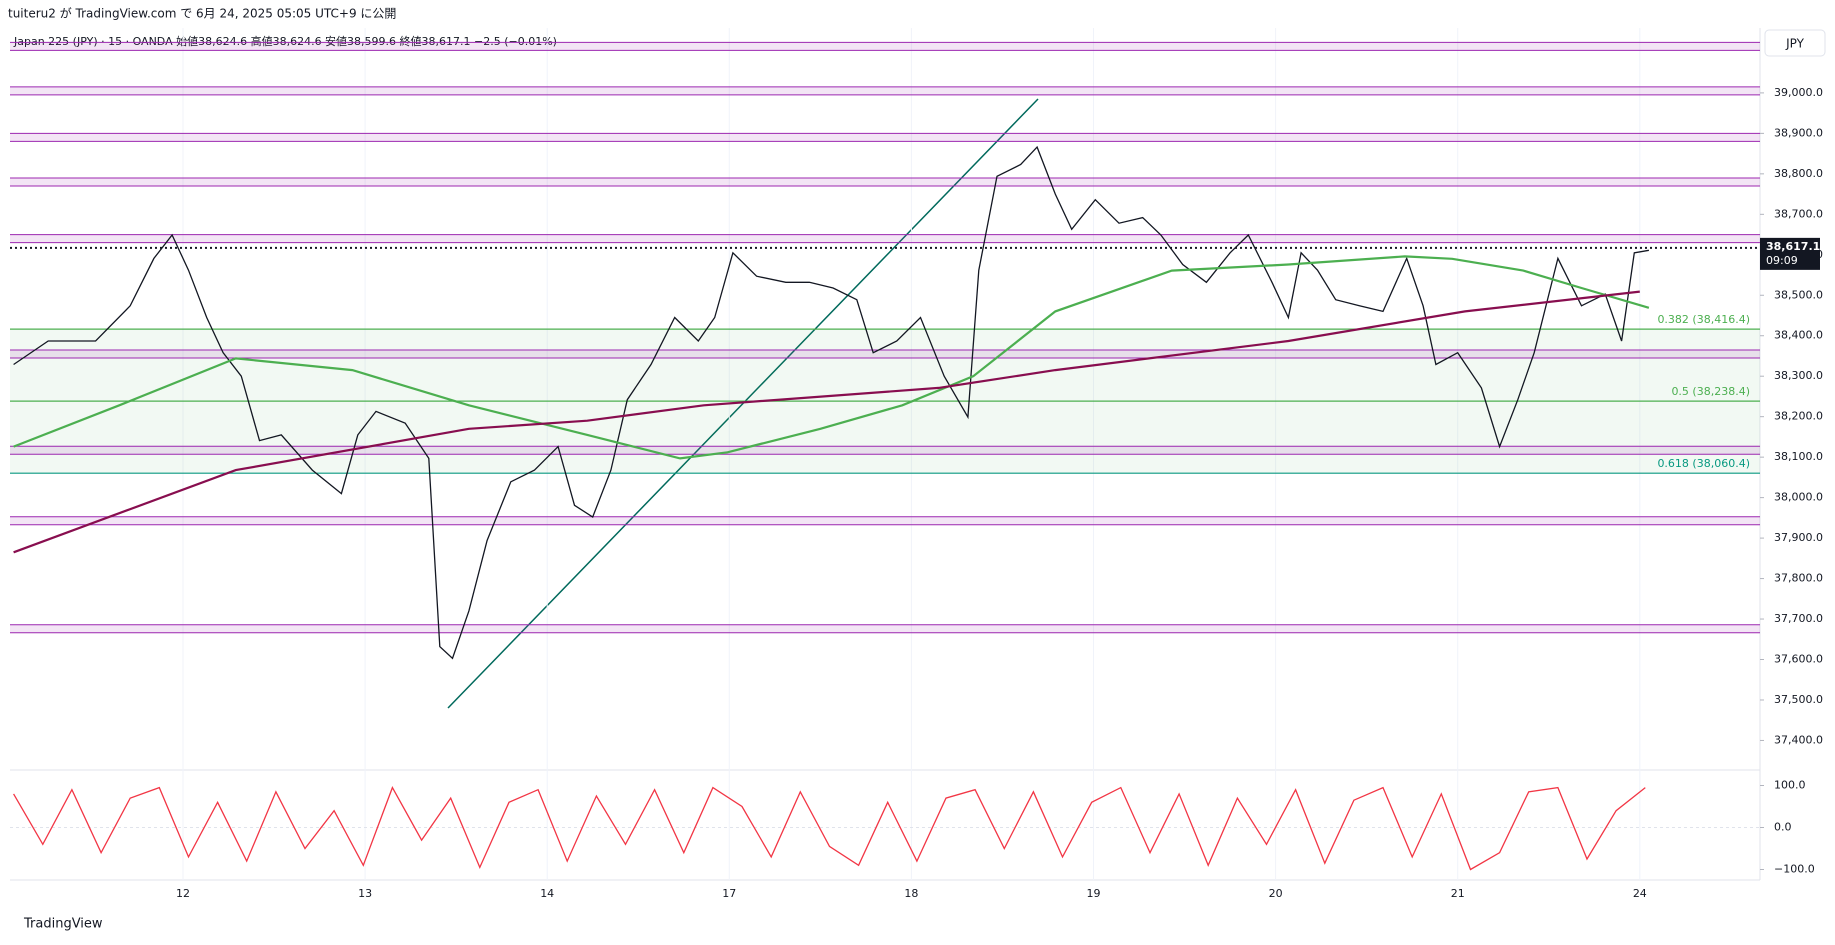 The width and height of the screenshot is (1835, 945). Describe the element at coordinates (1798, 92) in the screenshot. I see `y-tick-label: 39,000.0` at that location.